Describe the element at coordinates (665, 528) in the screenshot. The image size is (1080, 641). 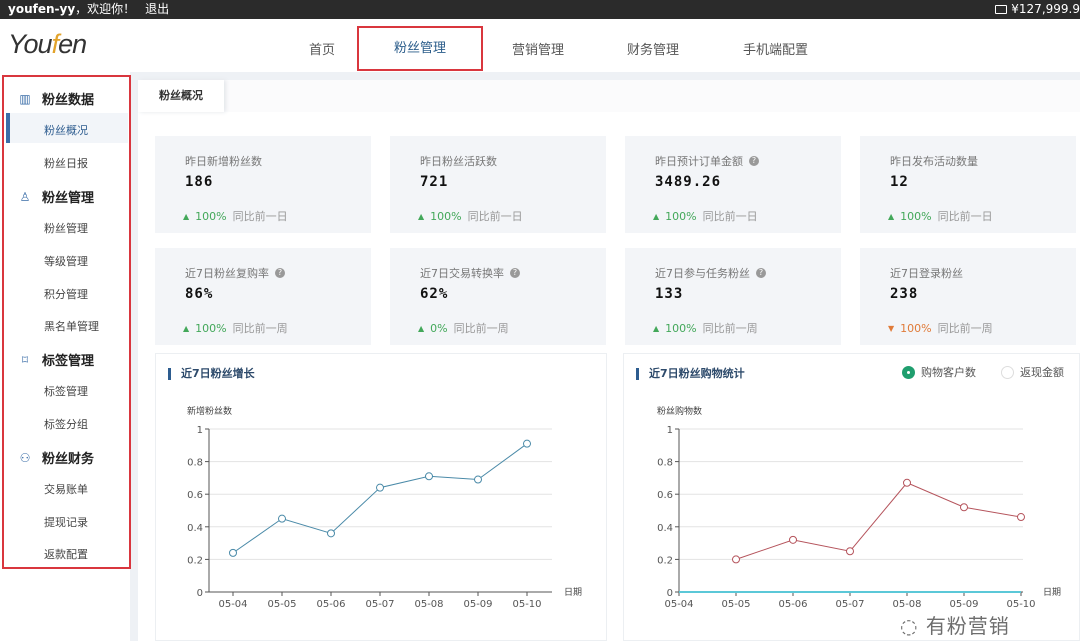
I see `y-tick-label: 0.4` at that location.